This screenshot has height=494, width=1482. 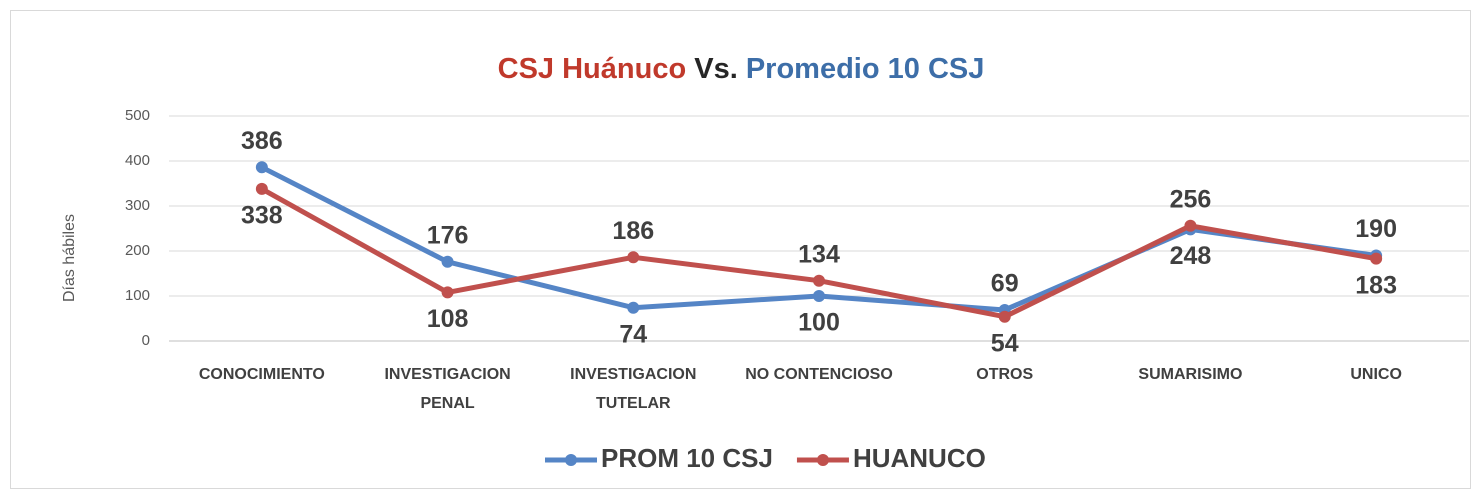 What do you see at coordinates (262, 141) in the screenshot?
I see `data-label: 386` at bounding box center [262, 141].